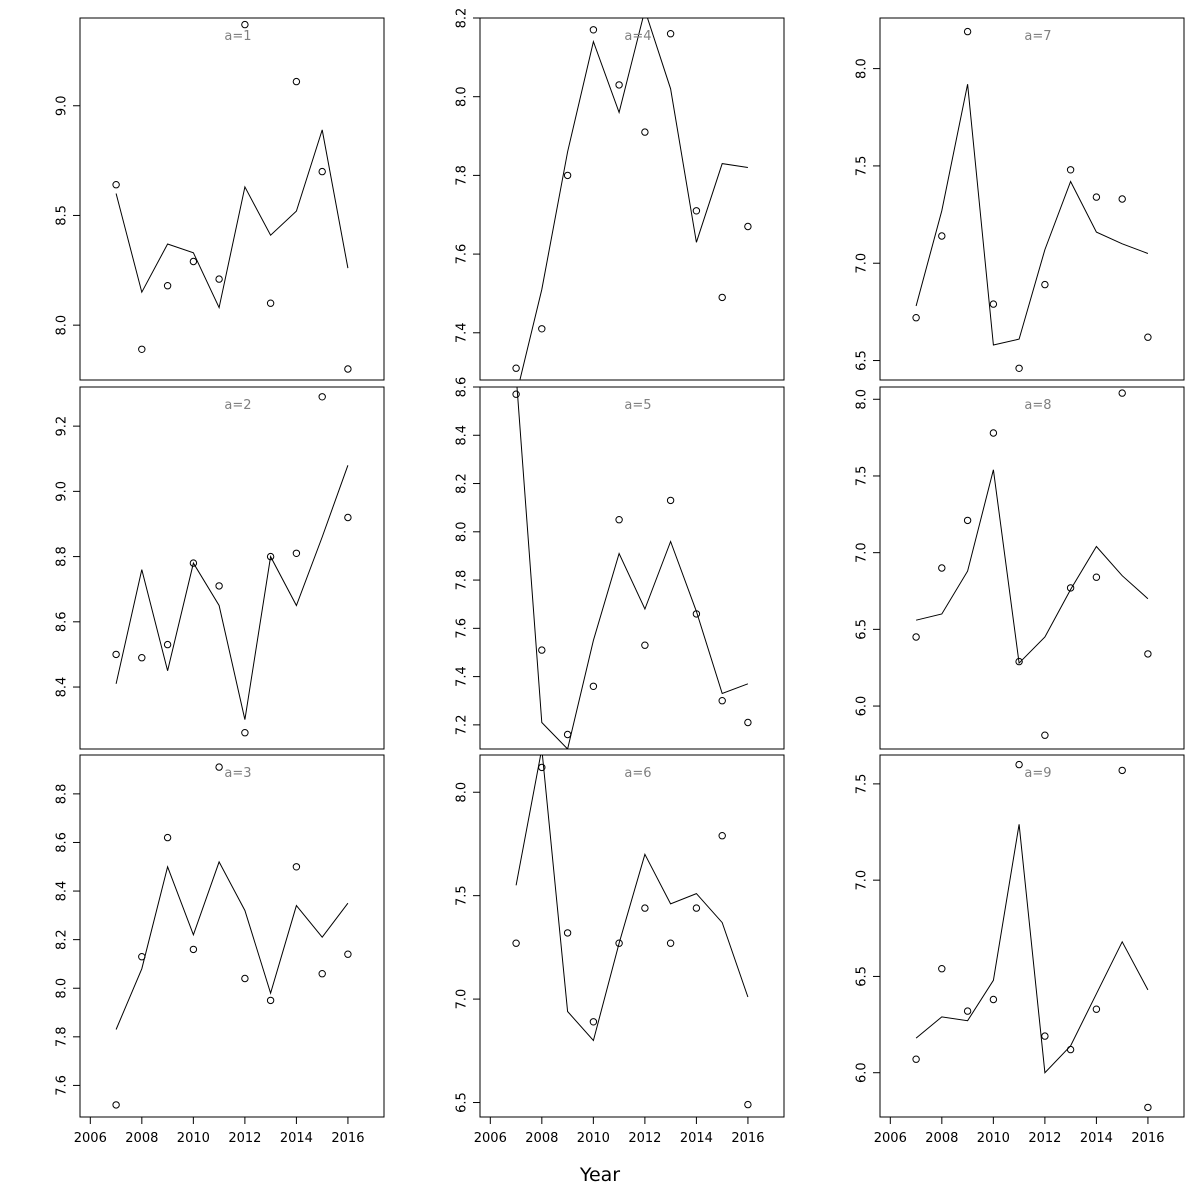 Image resolution: width=1200 pixels, height=1200 pixels. I want to click on panel-7: 6.5 7.0 7.5 8.0 a=7, so click(1020, 199).